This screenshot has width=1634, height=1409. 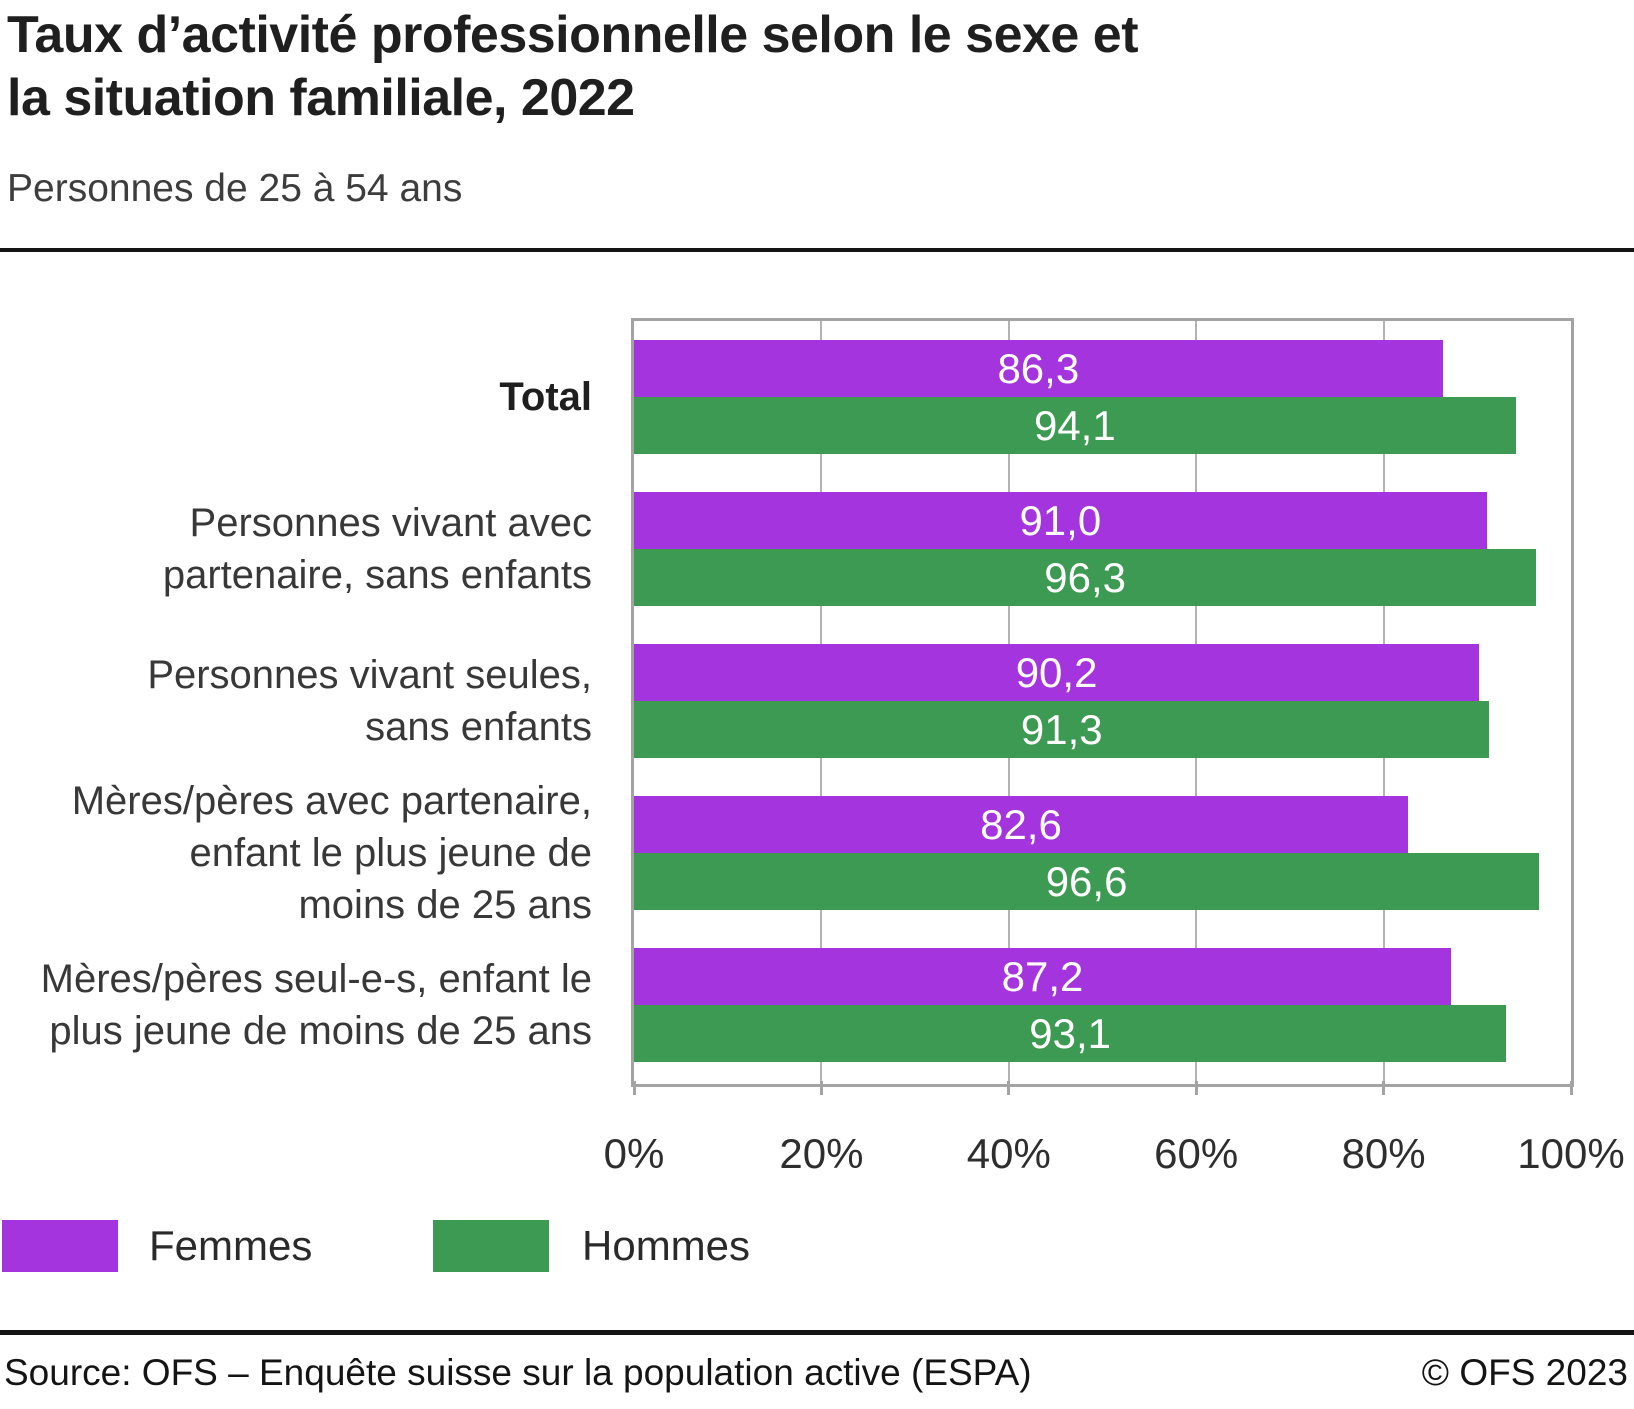 I want to click on bar-hommes-0: 94,1, so click(x=1075, y=425).